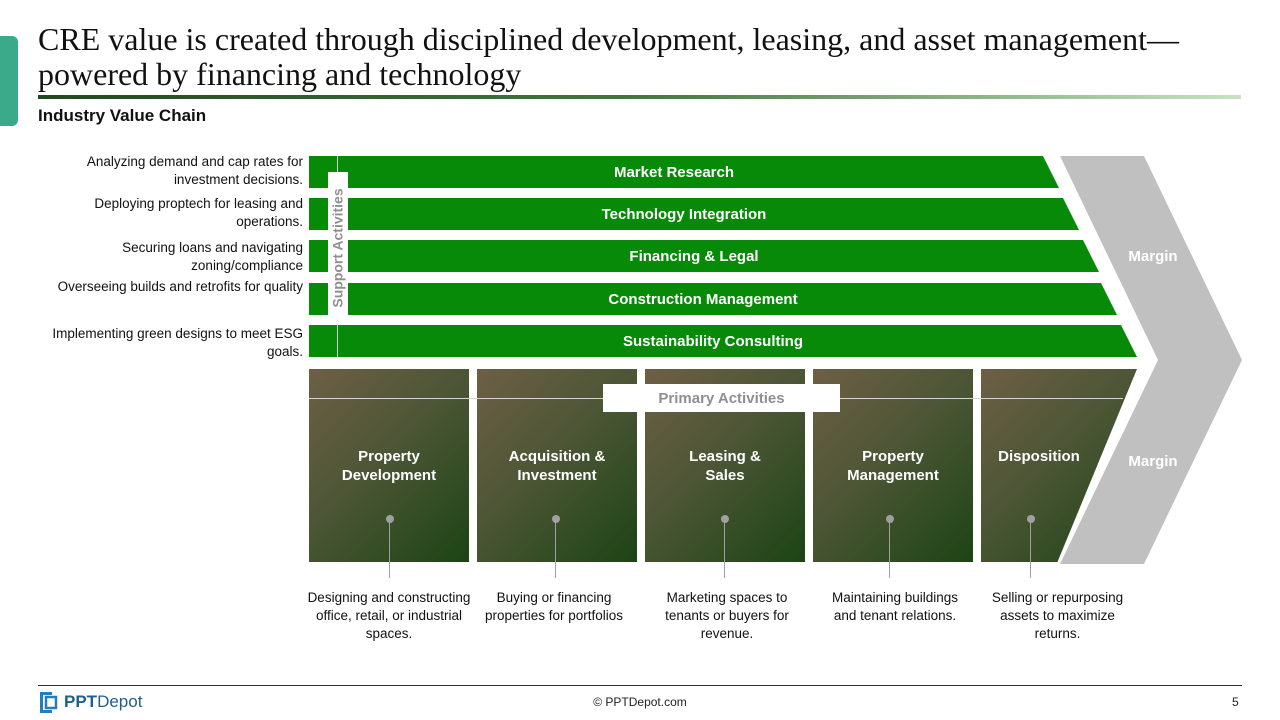 Image resolution: width=1280 pixels, height=720 pixels. I want to click on support-bar-market-research: Market Research, so click(684, 172).